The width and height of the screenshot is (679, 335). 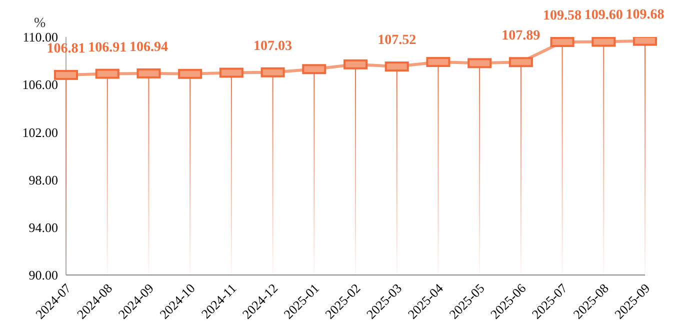 I want to click on data-label: 107.89, so click(x=521, y=36).